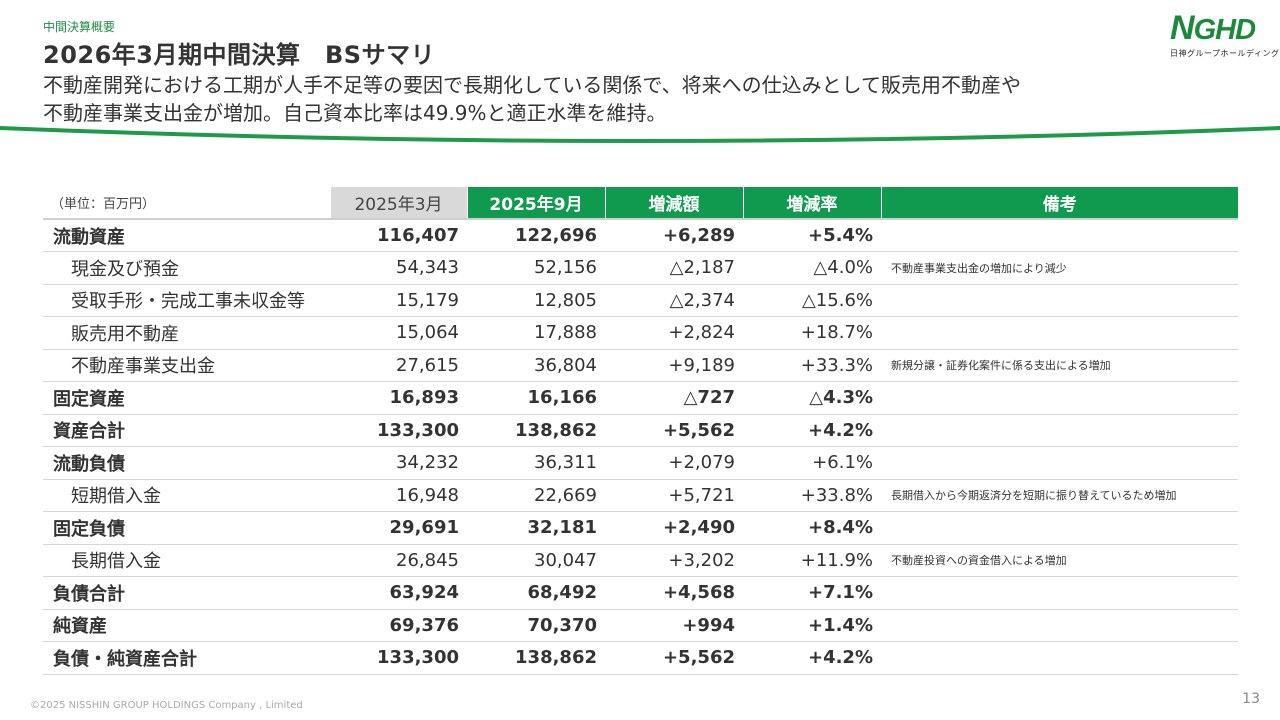  What do you see at coordinates (812, 398) in the screenshot?
I see `rate-value: △4.3%` at bounding box center [812, 398].